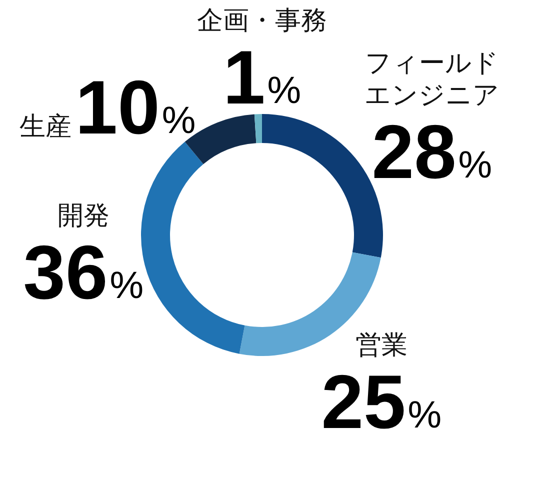 Image resolution: width=540 pixels, height=486 pixels. What do you see at coordinates (381, 403) in the screenshot?
I see `data-label: 25%` at bounding box center [381, 403].